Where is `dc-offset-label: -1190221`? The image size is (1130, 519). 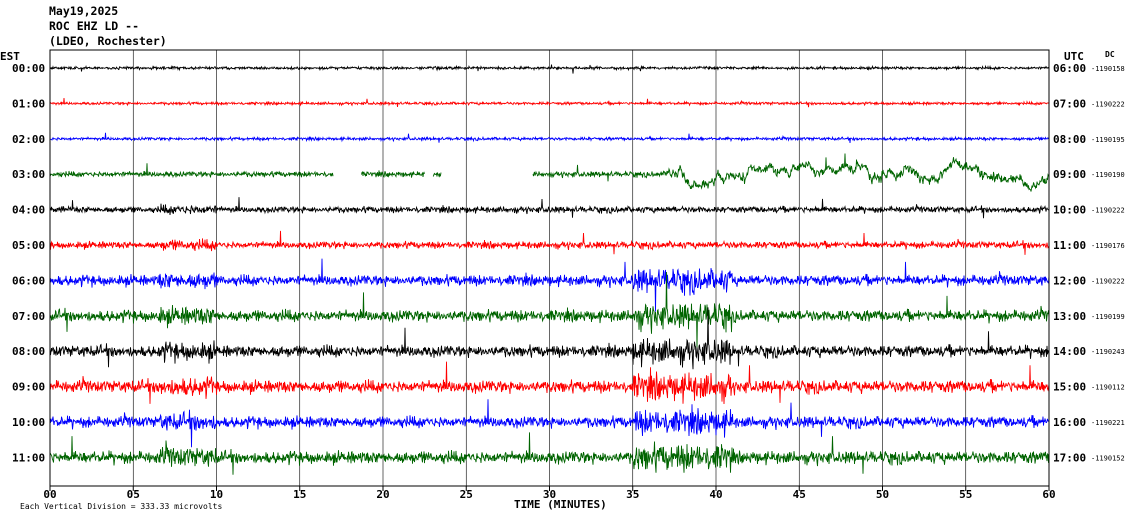
dc-offset-label: -1190221 is located at coordinates (1108, 423).